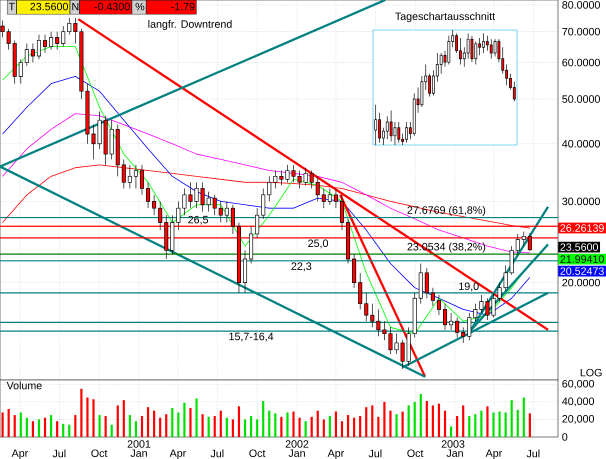 Image resolution: width=606 pixels, height=459 pixels. I want to click on annotation: 21.99410, so click(582, 259).